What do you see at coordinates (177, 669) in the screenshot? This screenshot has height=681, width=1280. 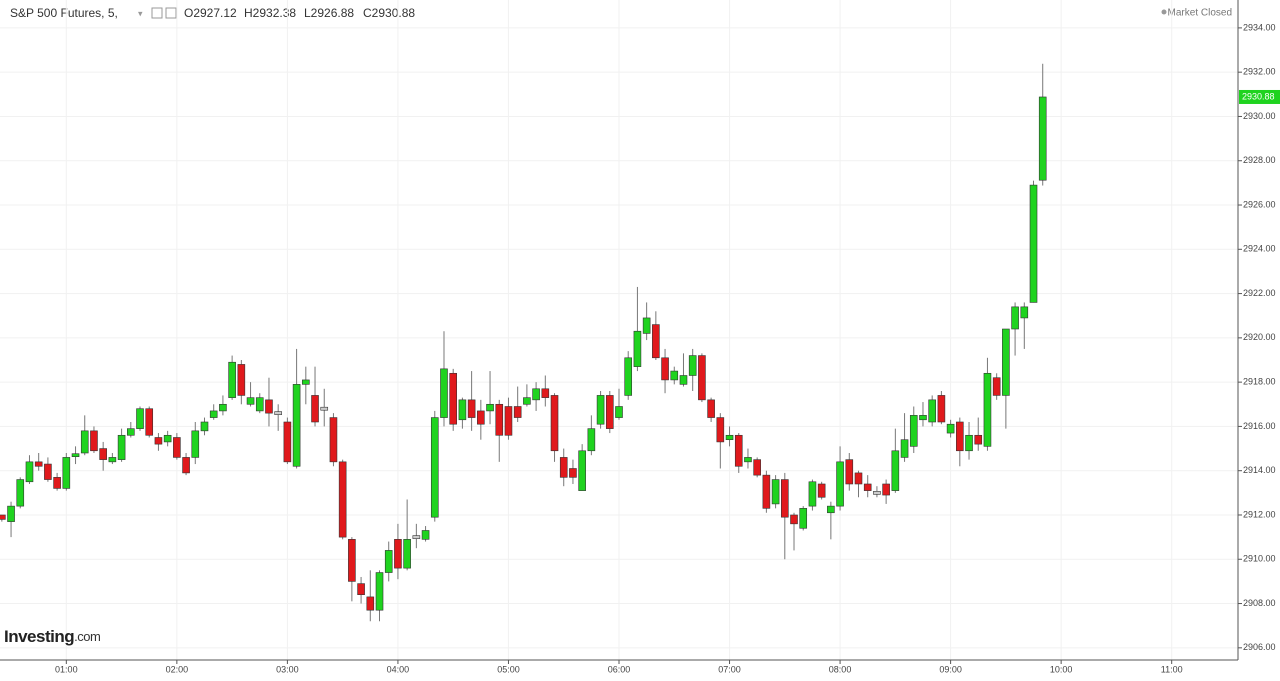 I see `x-tick-label: 02:00` at bounding box center [177, 669].